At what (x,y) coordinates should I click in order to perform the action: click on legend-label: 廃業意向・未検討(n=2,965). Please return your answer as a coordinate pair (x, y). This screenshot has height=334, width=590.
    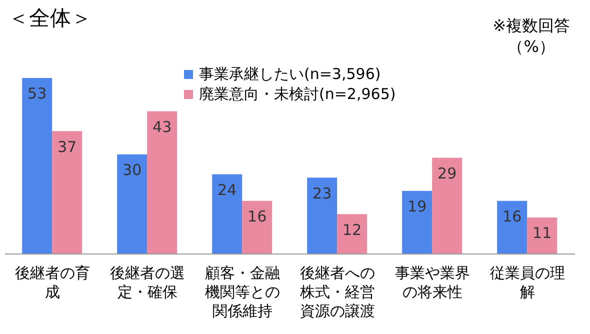
    Looking at the image, I should click on (297, 94).